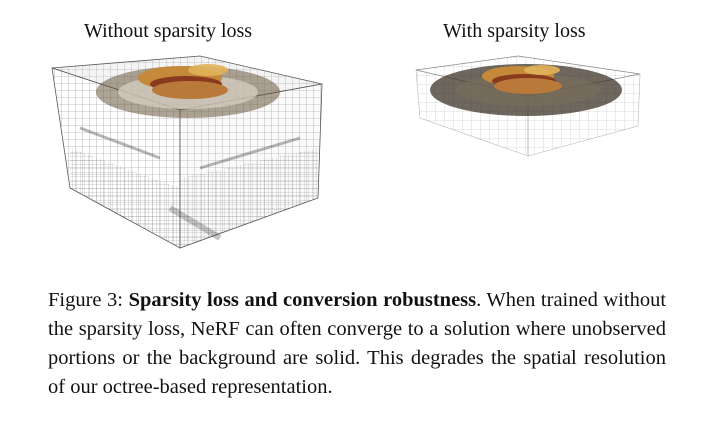 The image size is (706, 421). Describe the element at coordinates (168, 31) in the screenshot. I see `panel-title-without-sparsity: Without sparsity loss` at that location.